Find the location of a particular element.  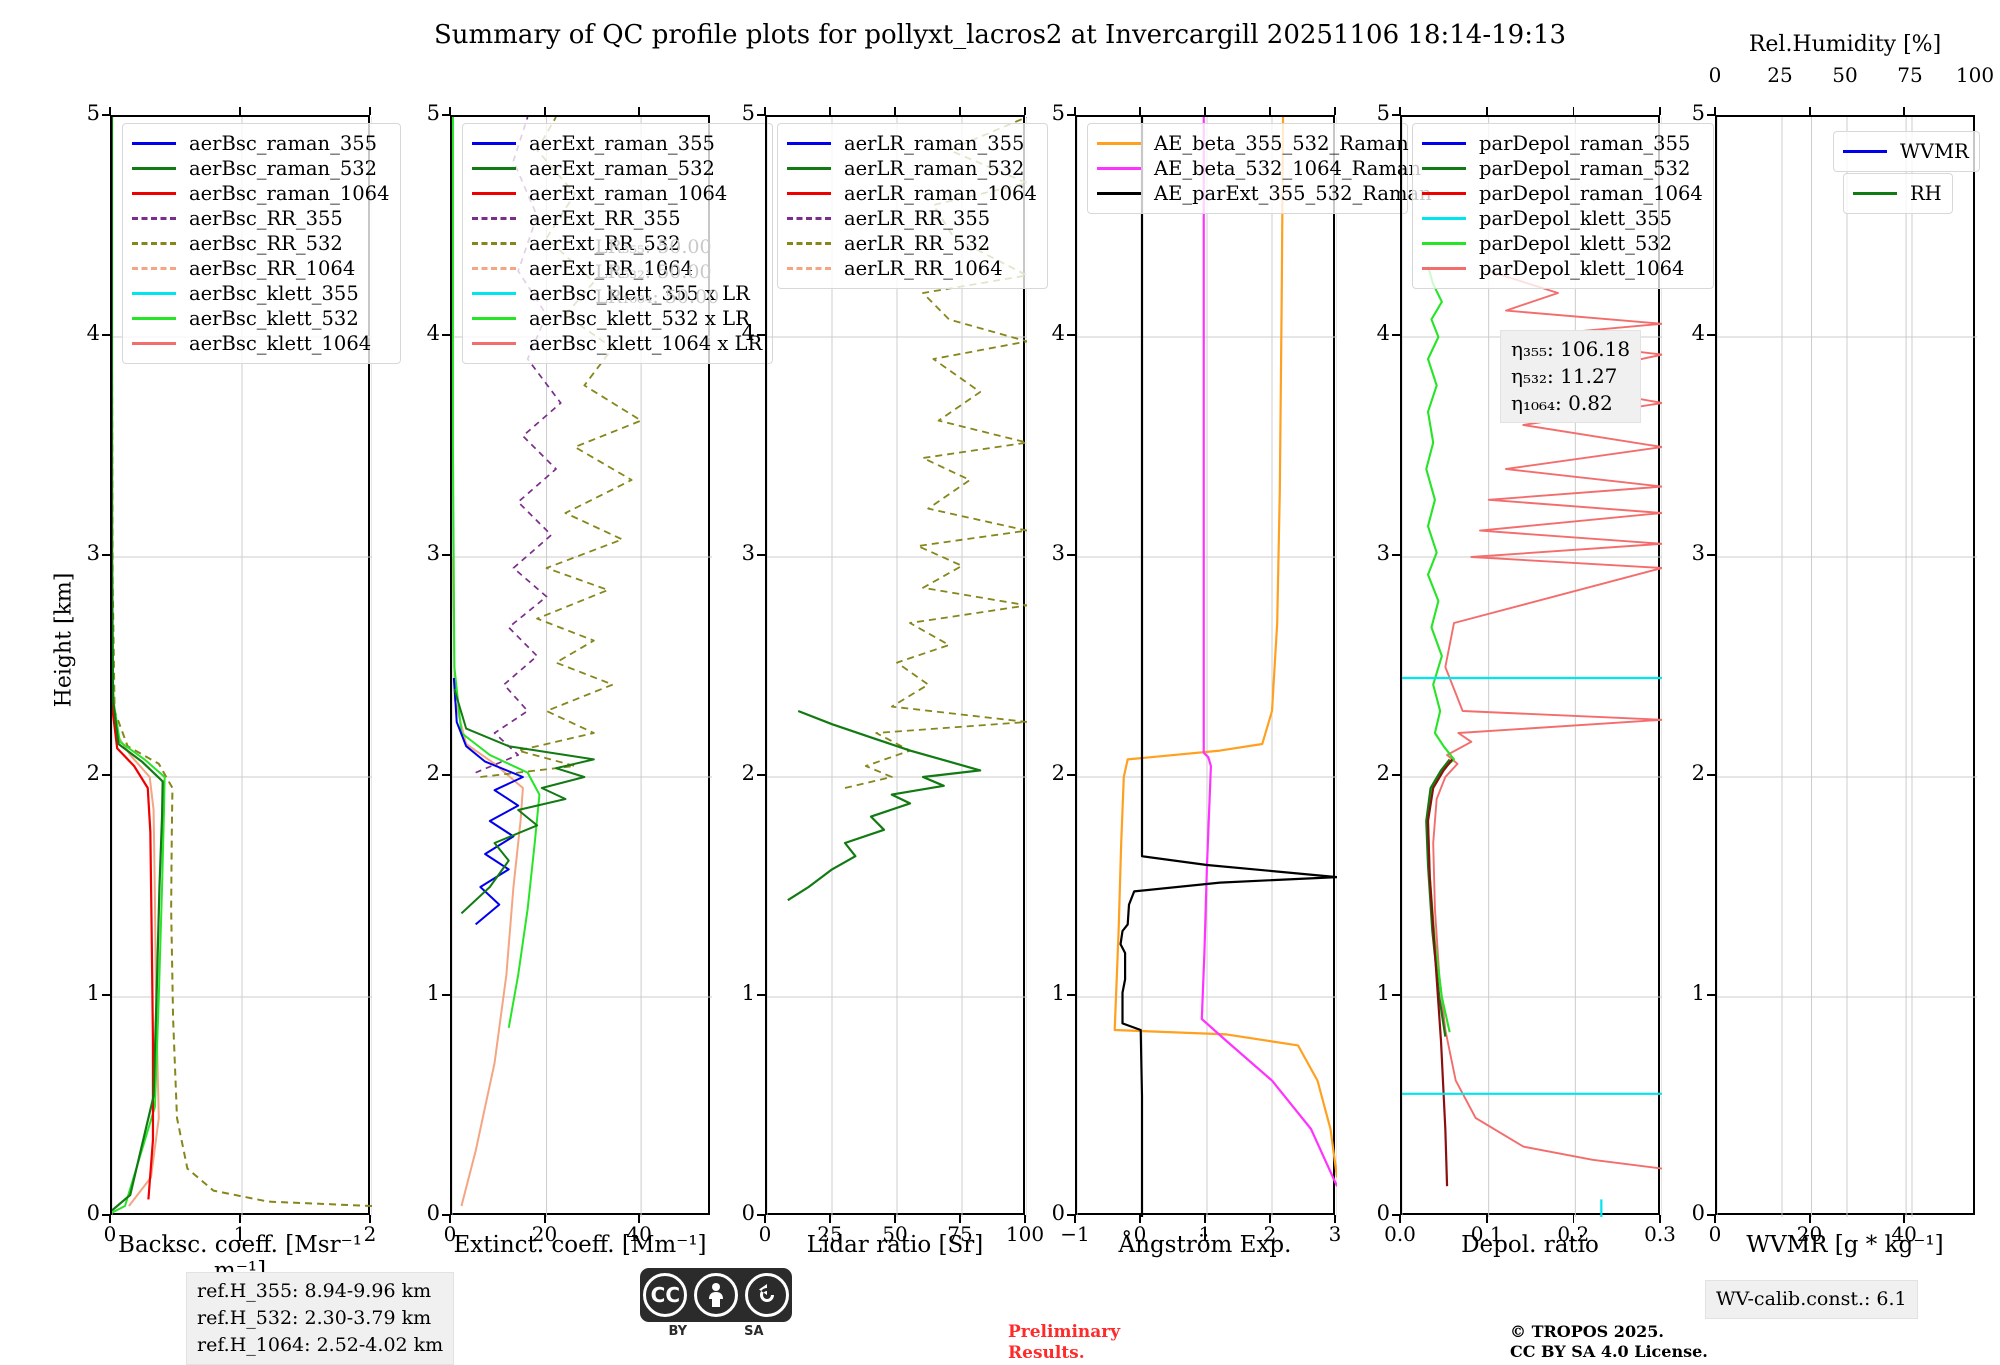

y-tick-lidar-ratio-5: 5 is located at coordinates (748, 113).